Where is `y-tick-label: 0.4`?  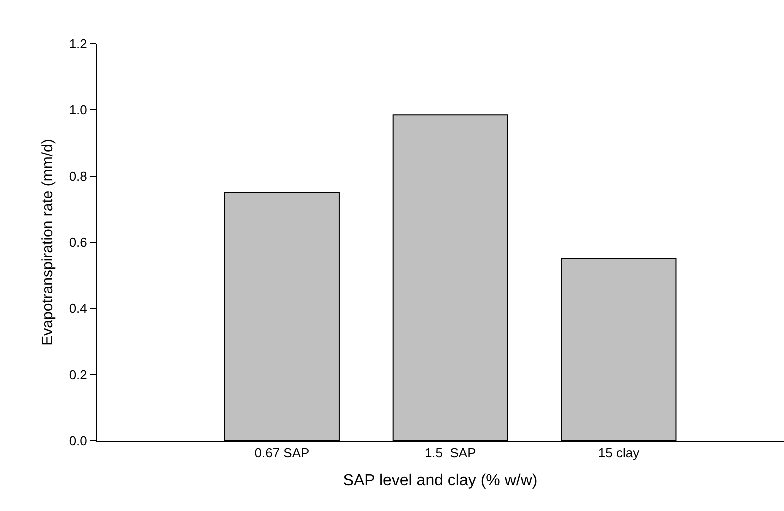 y-tick-label: 0.4 is located at coordinates (78, 308).